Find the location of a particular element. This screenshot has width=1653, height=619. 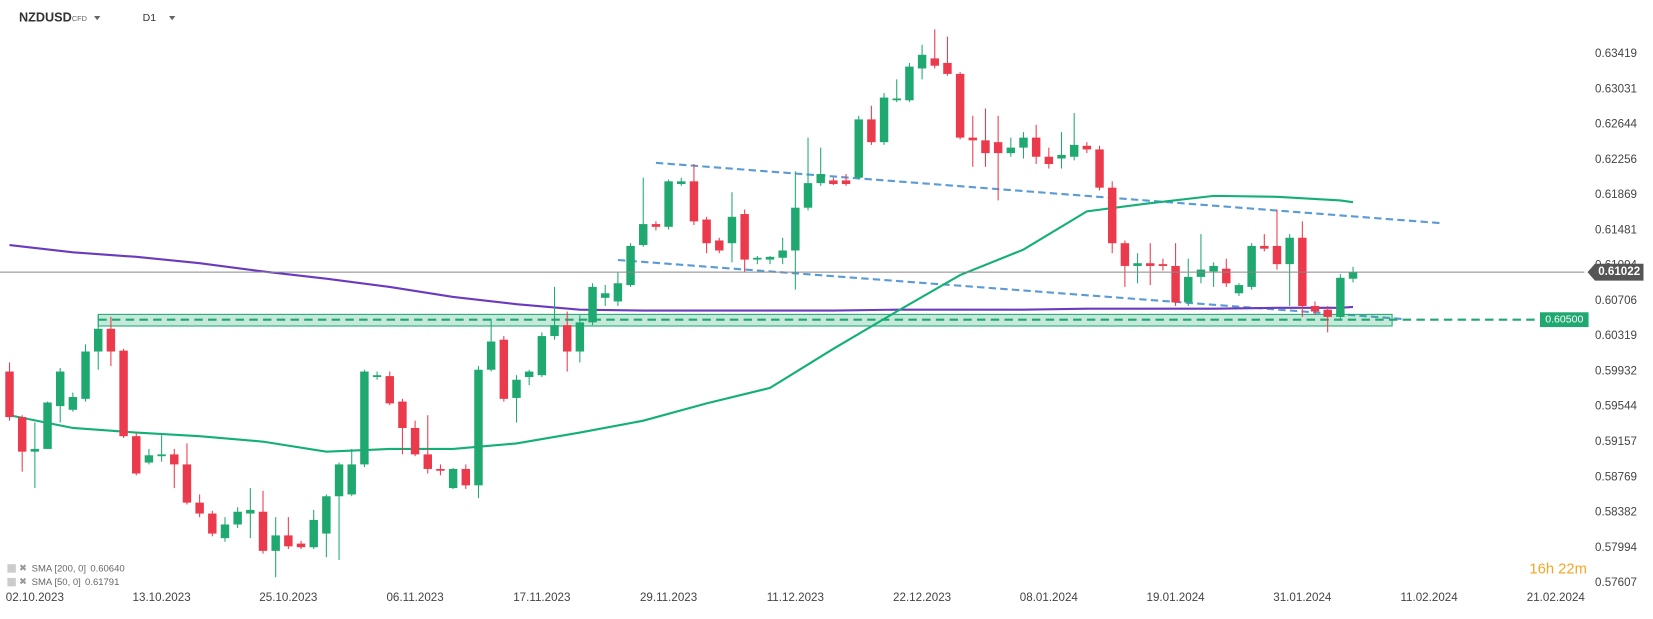

x-tick-label: 31.01.2024 is located at coordinates (1302, 597).